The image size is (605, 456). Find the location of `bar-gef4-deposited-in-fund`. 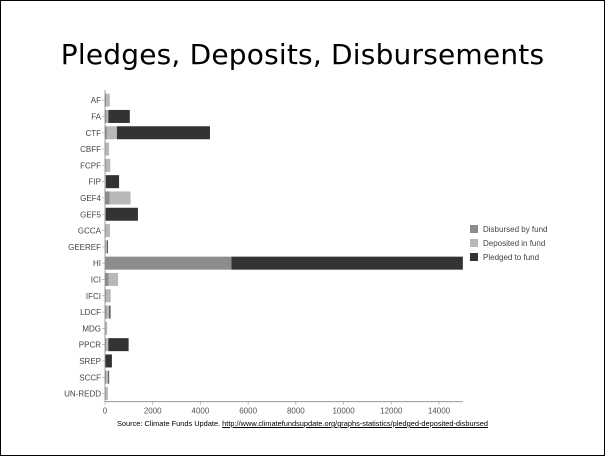

bar-gef4-deposited-in-fund is located at coordinates (120, 198).